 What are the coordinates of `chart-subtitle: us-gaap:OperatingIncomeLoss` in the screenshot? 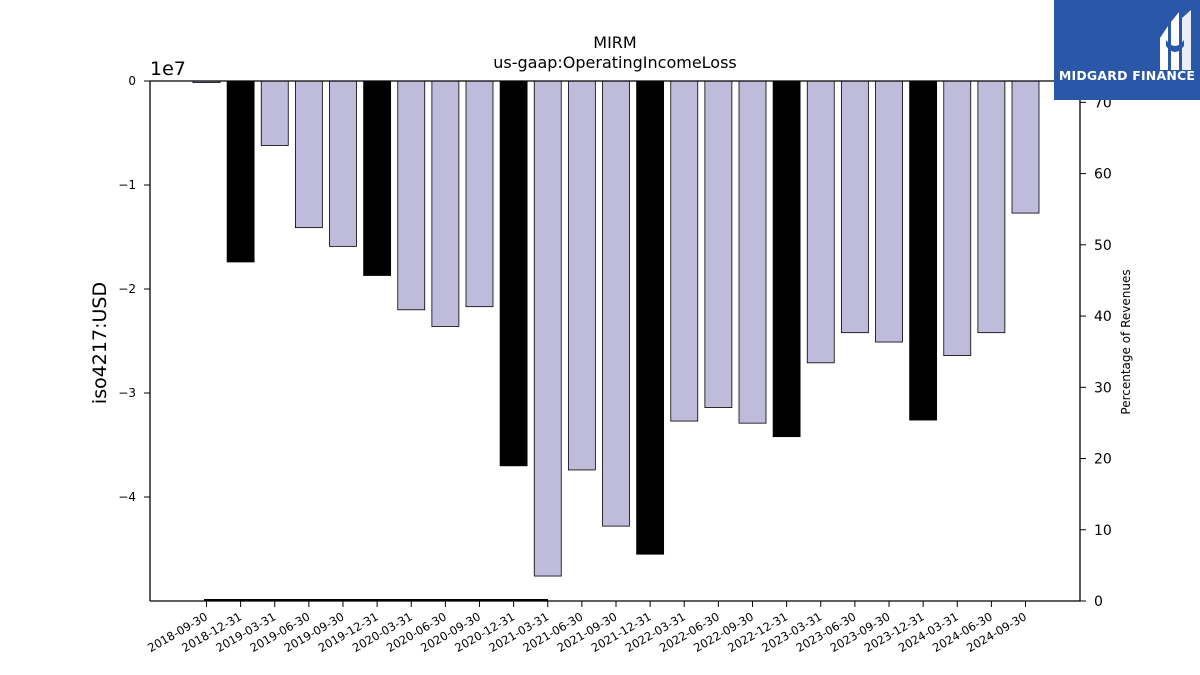 It's located at (615, 62).